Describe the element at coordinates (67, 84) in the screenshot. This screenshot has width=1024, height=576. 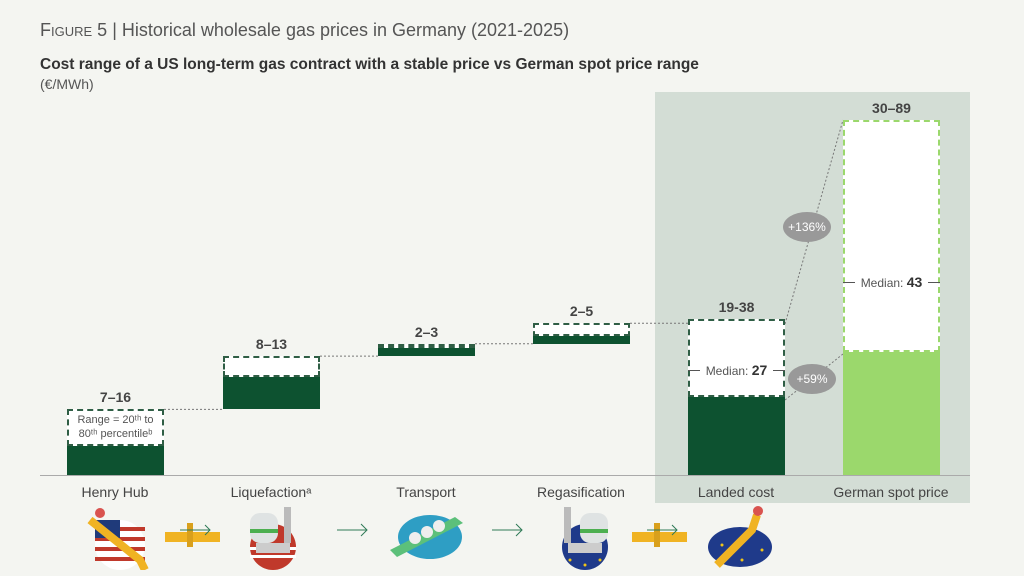
I see `unit-label: (€/MWh)` at that location.